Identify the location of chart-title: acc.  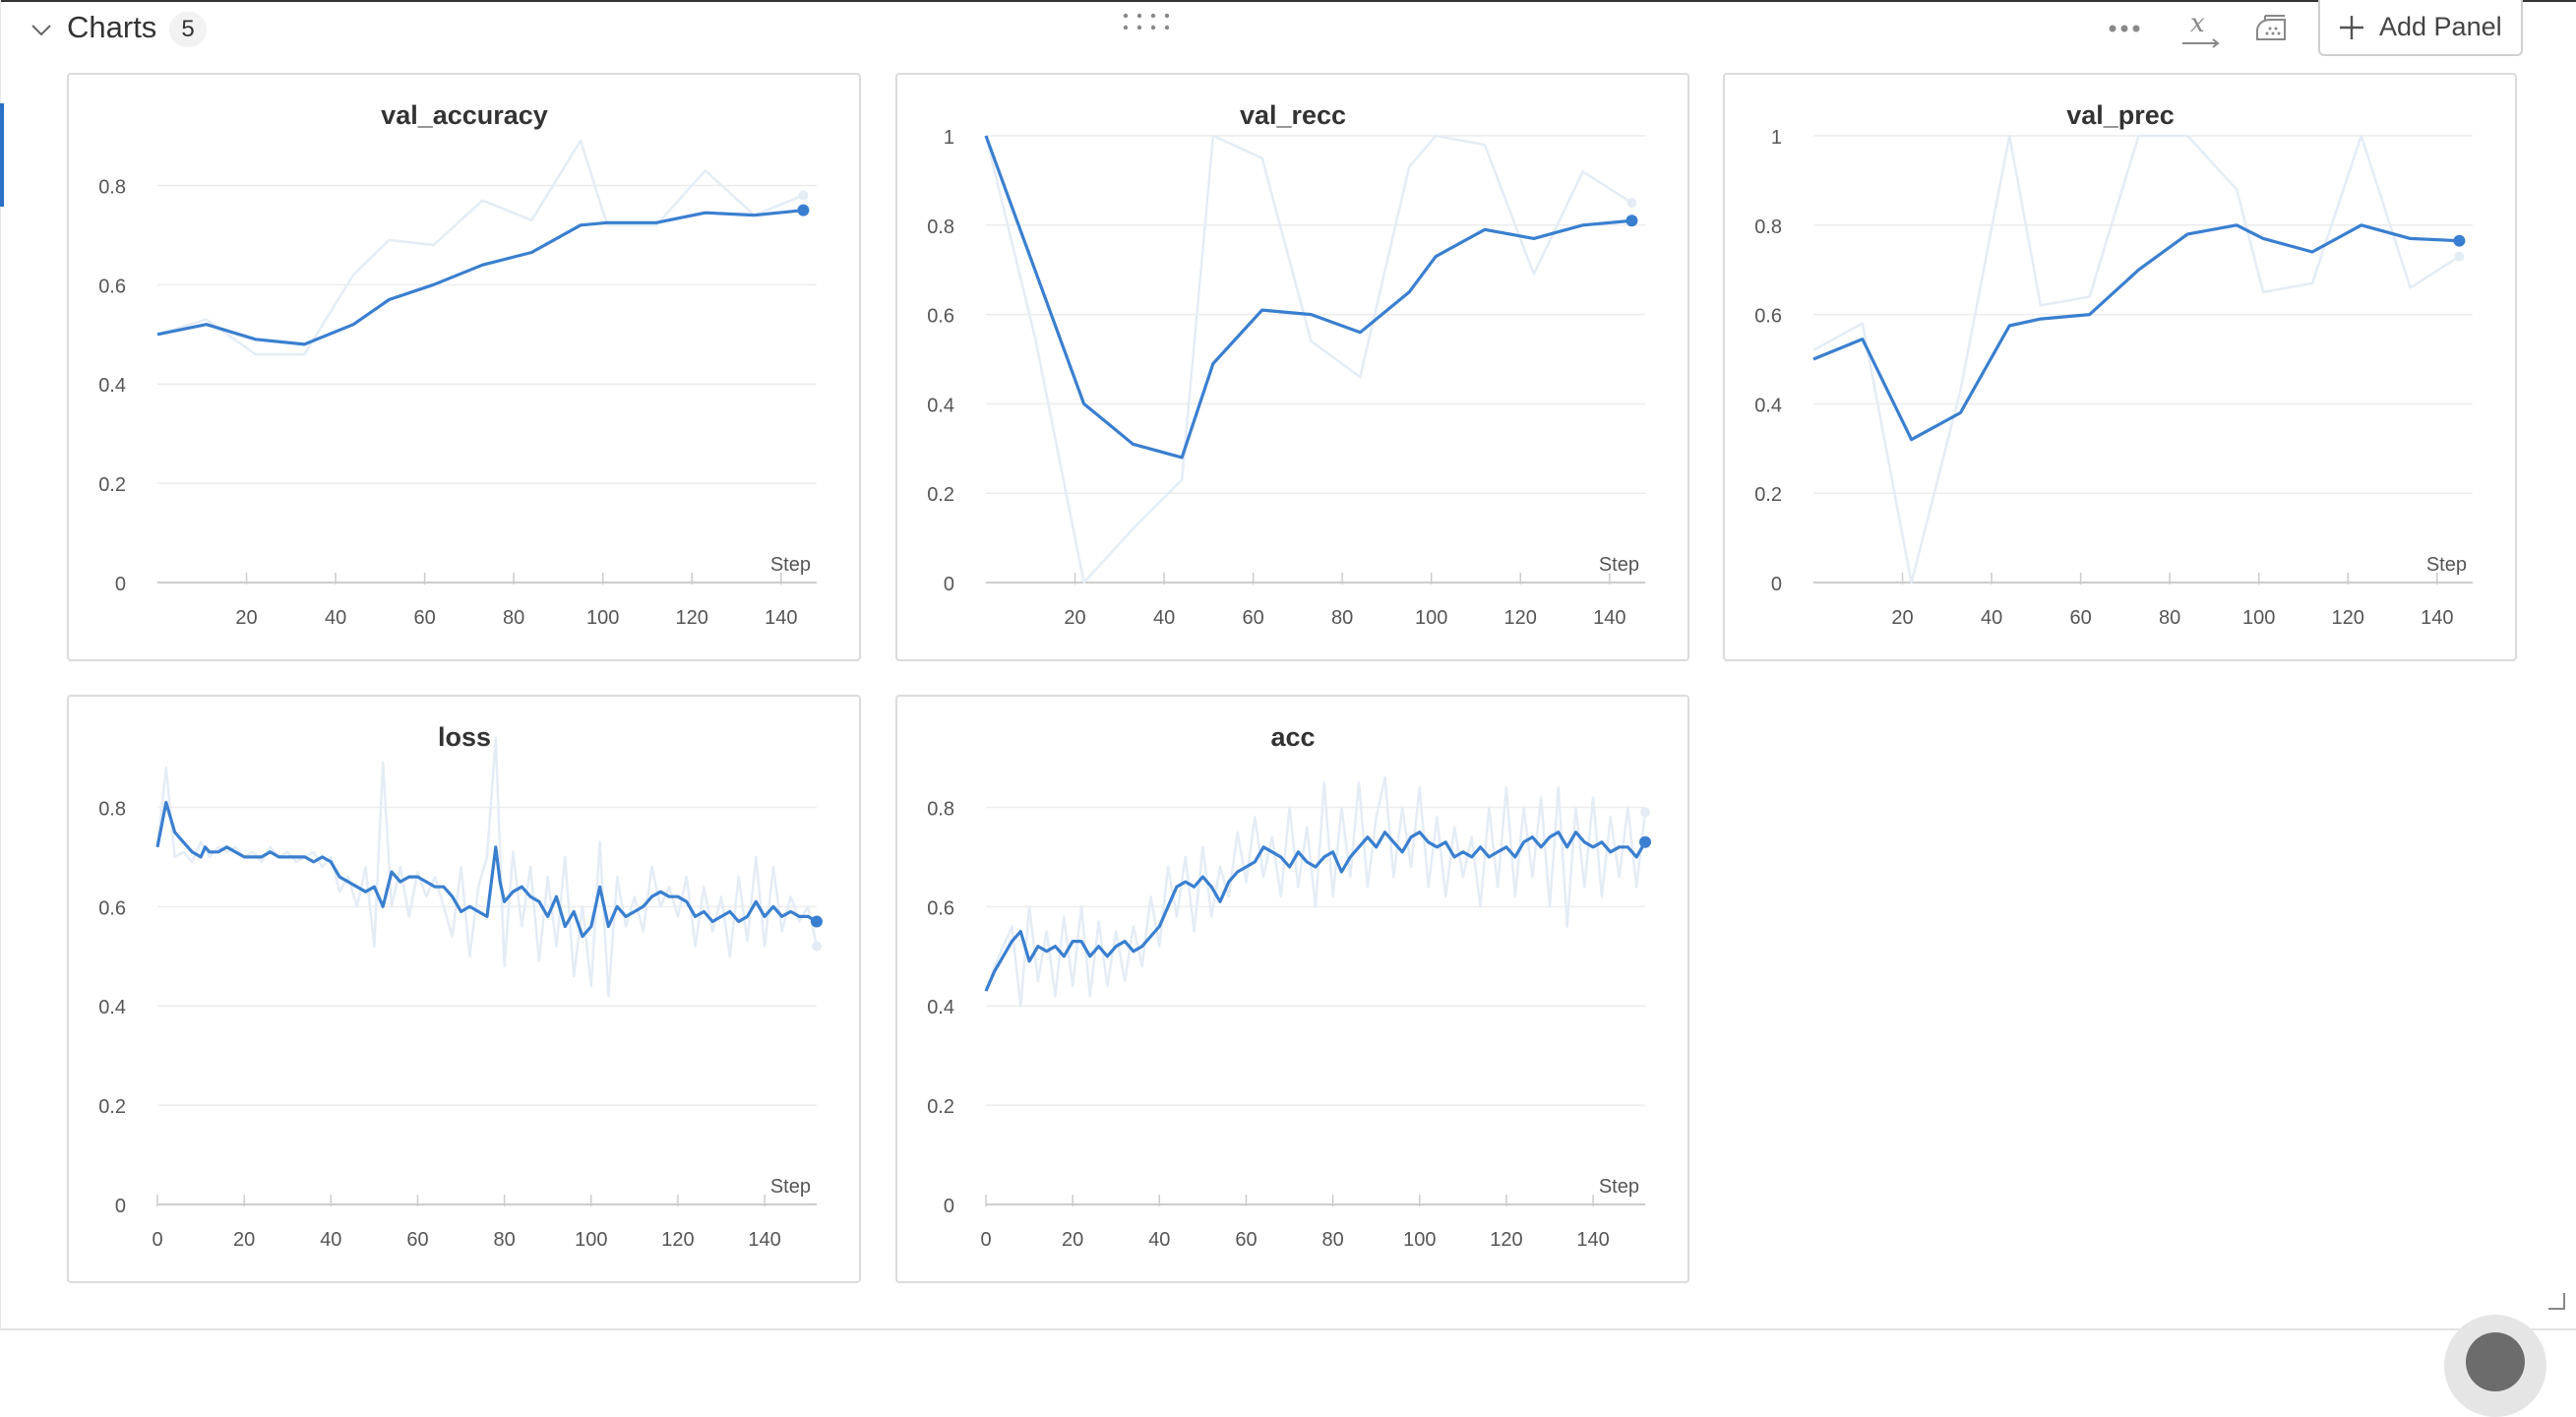
(1292, 737).